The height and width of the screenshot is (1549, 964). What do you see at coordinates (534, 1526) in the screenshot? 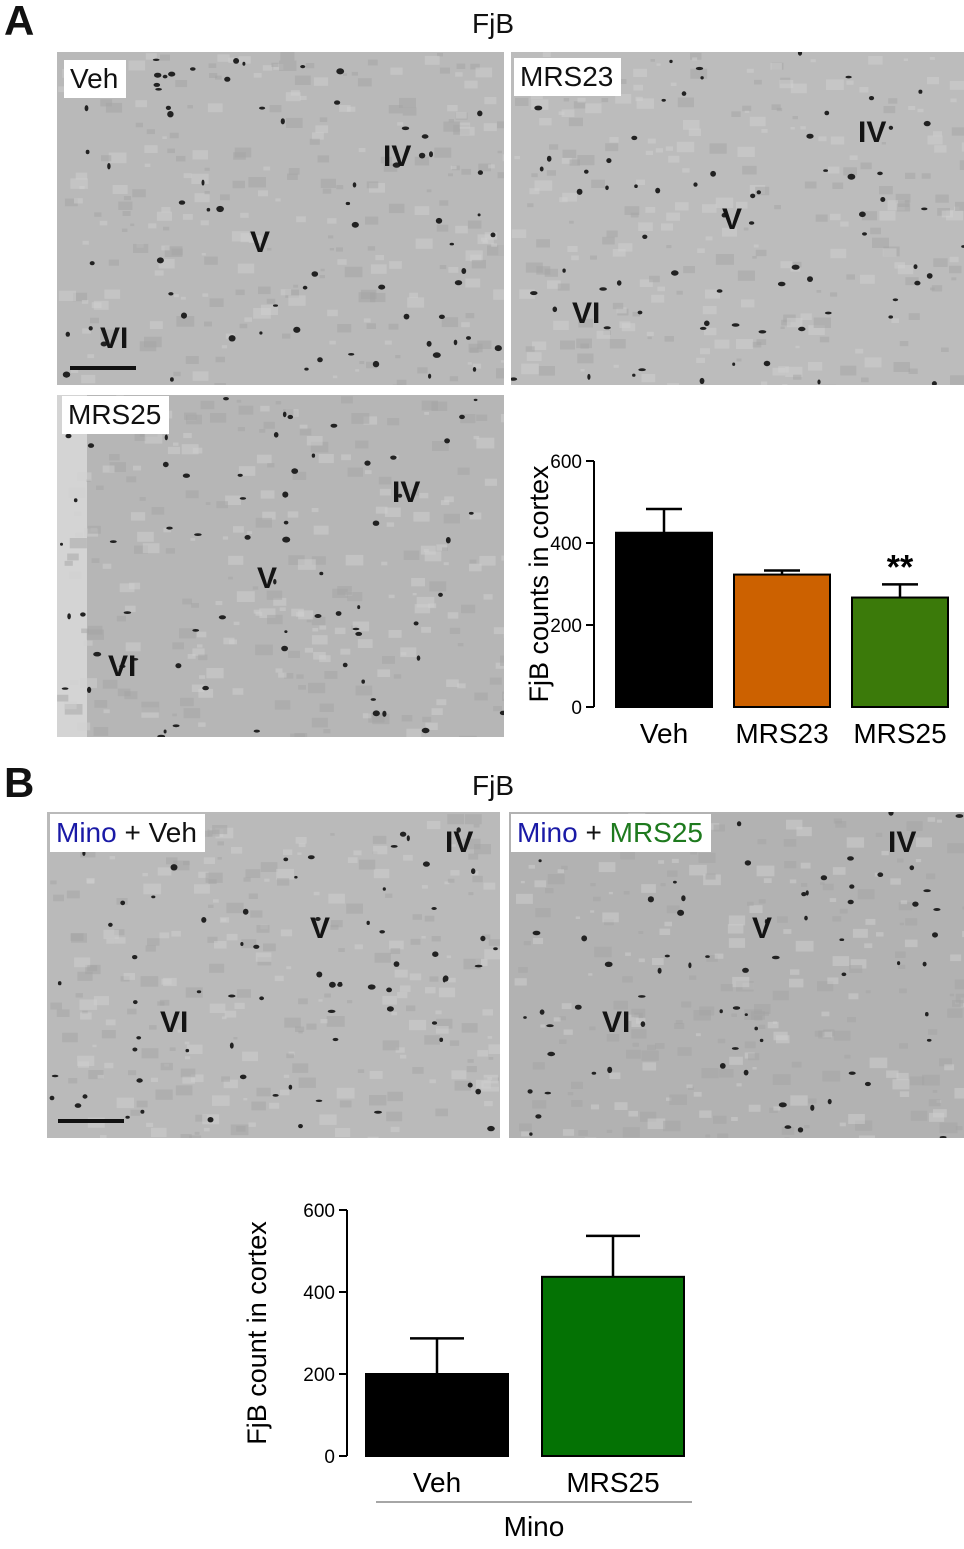
I see `group-label: Mino` at bounding box center [534, 1526].